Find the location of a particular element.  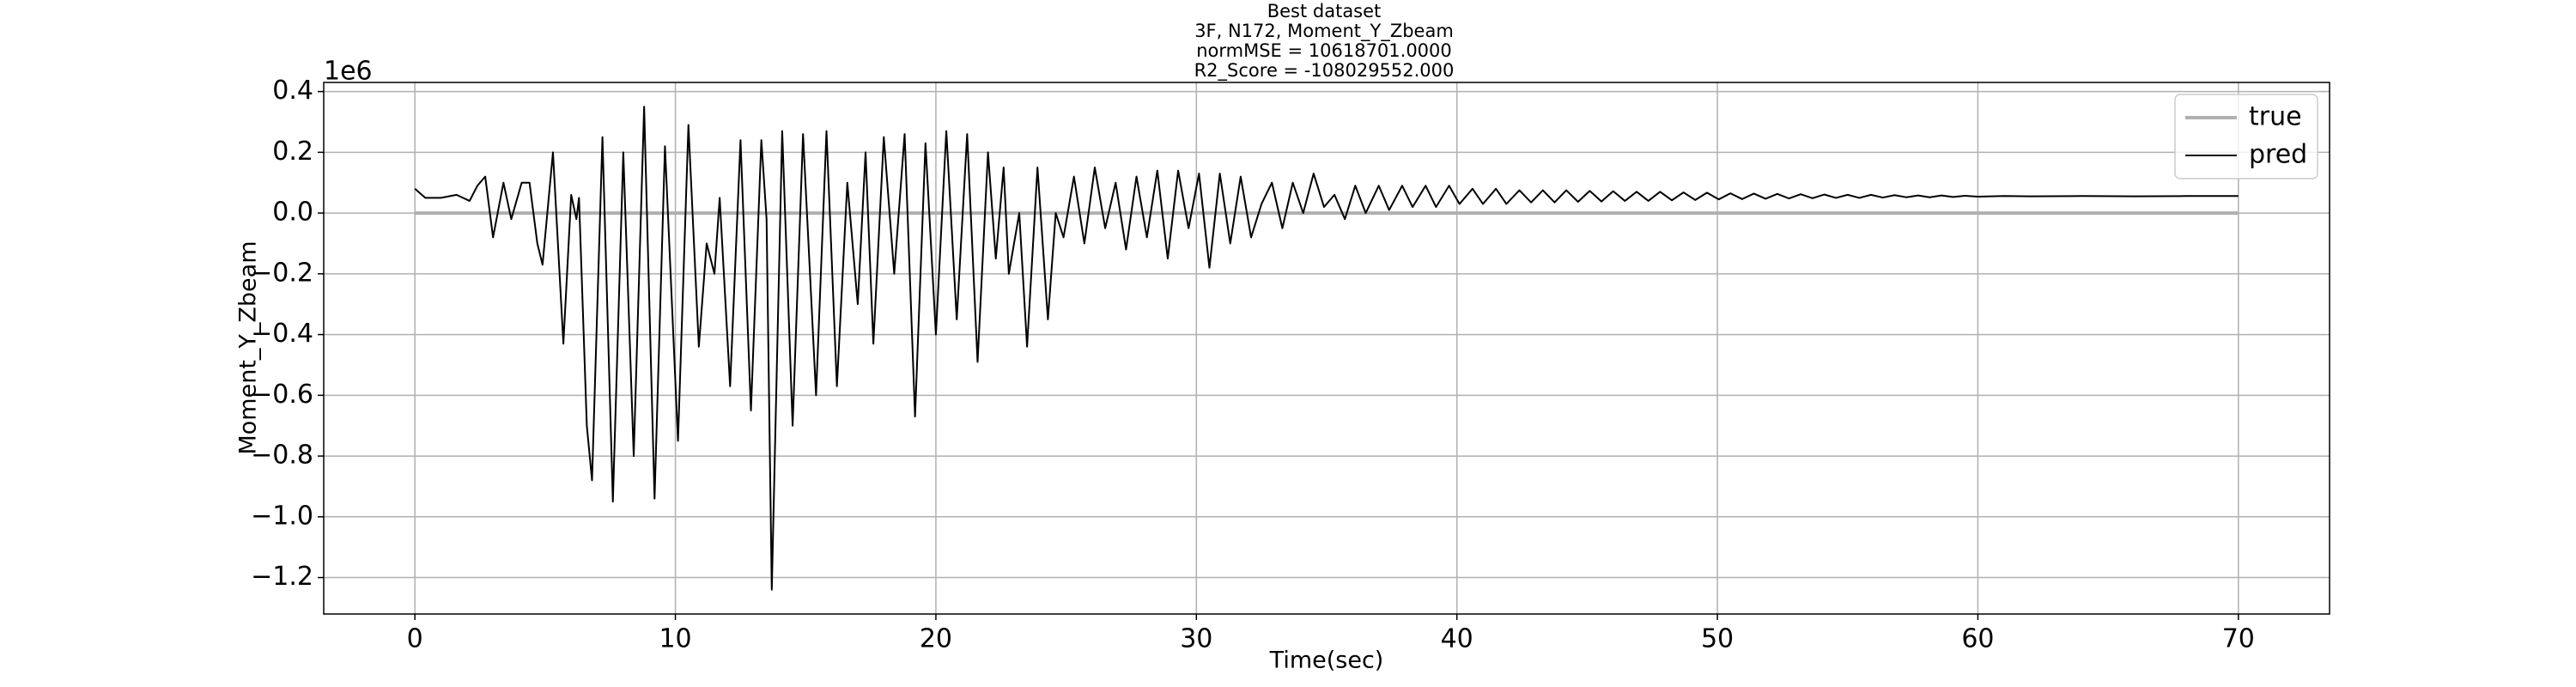

y-axis-label: Moment_Y_Zbeam is located at coordinates (249, 347).